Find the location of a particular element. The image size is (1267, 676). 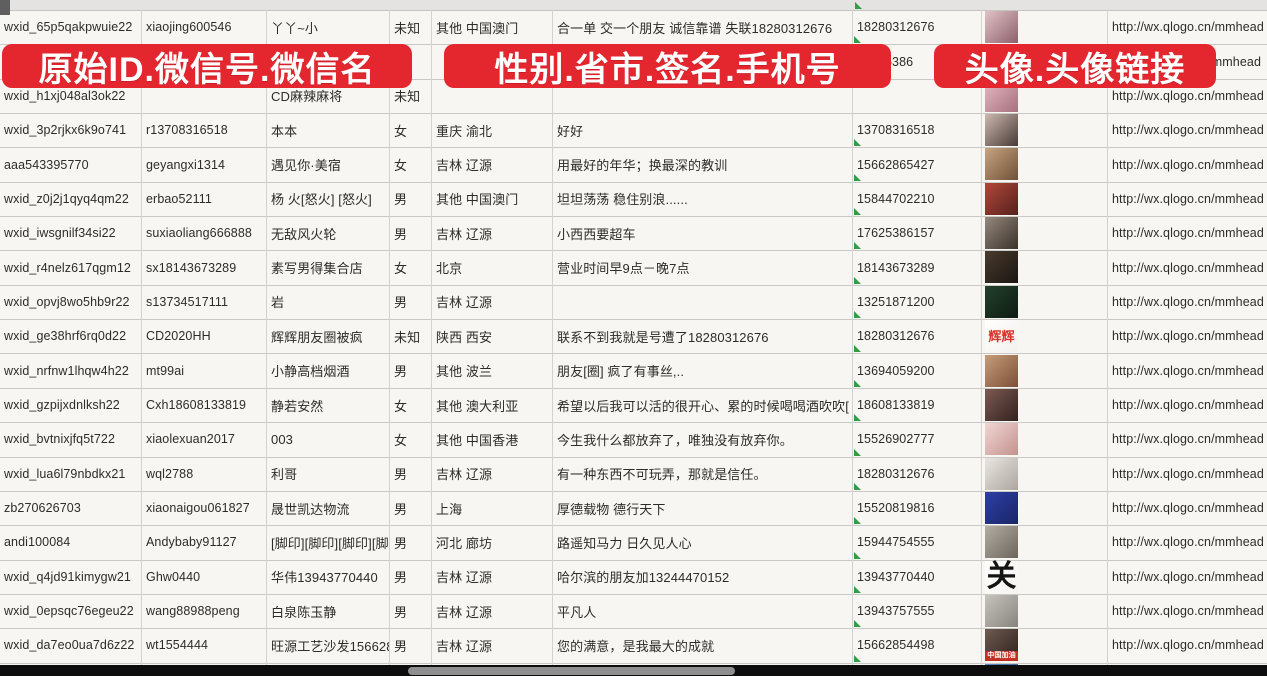

cell-original-id: wxid_da7eo0ua7d6z22 is located at coordinates (71, 645).